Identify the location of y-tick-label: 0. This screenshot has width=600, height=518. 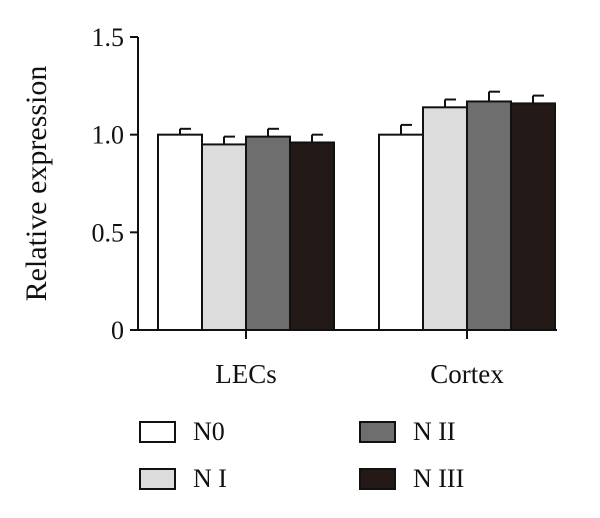
(117, 330).